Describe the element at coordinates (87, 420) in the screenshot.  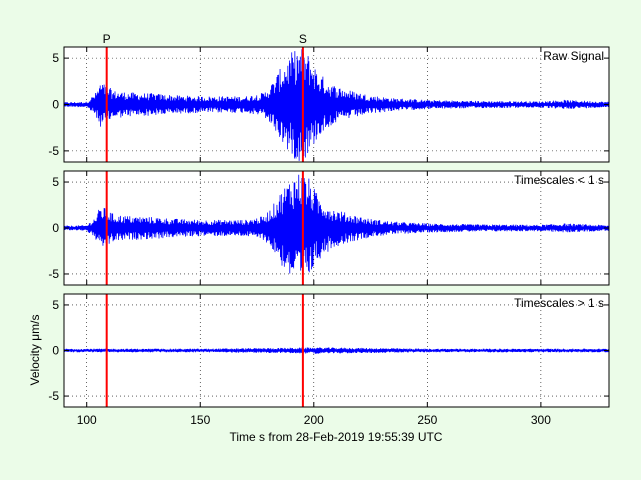
I see `x-tick-label: 100` at that location.